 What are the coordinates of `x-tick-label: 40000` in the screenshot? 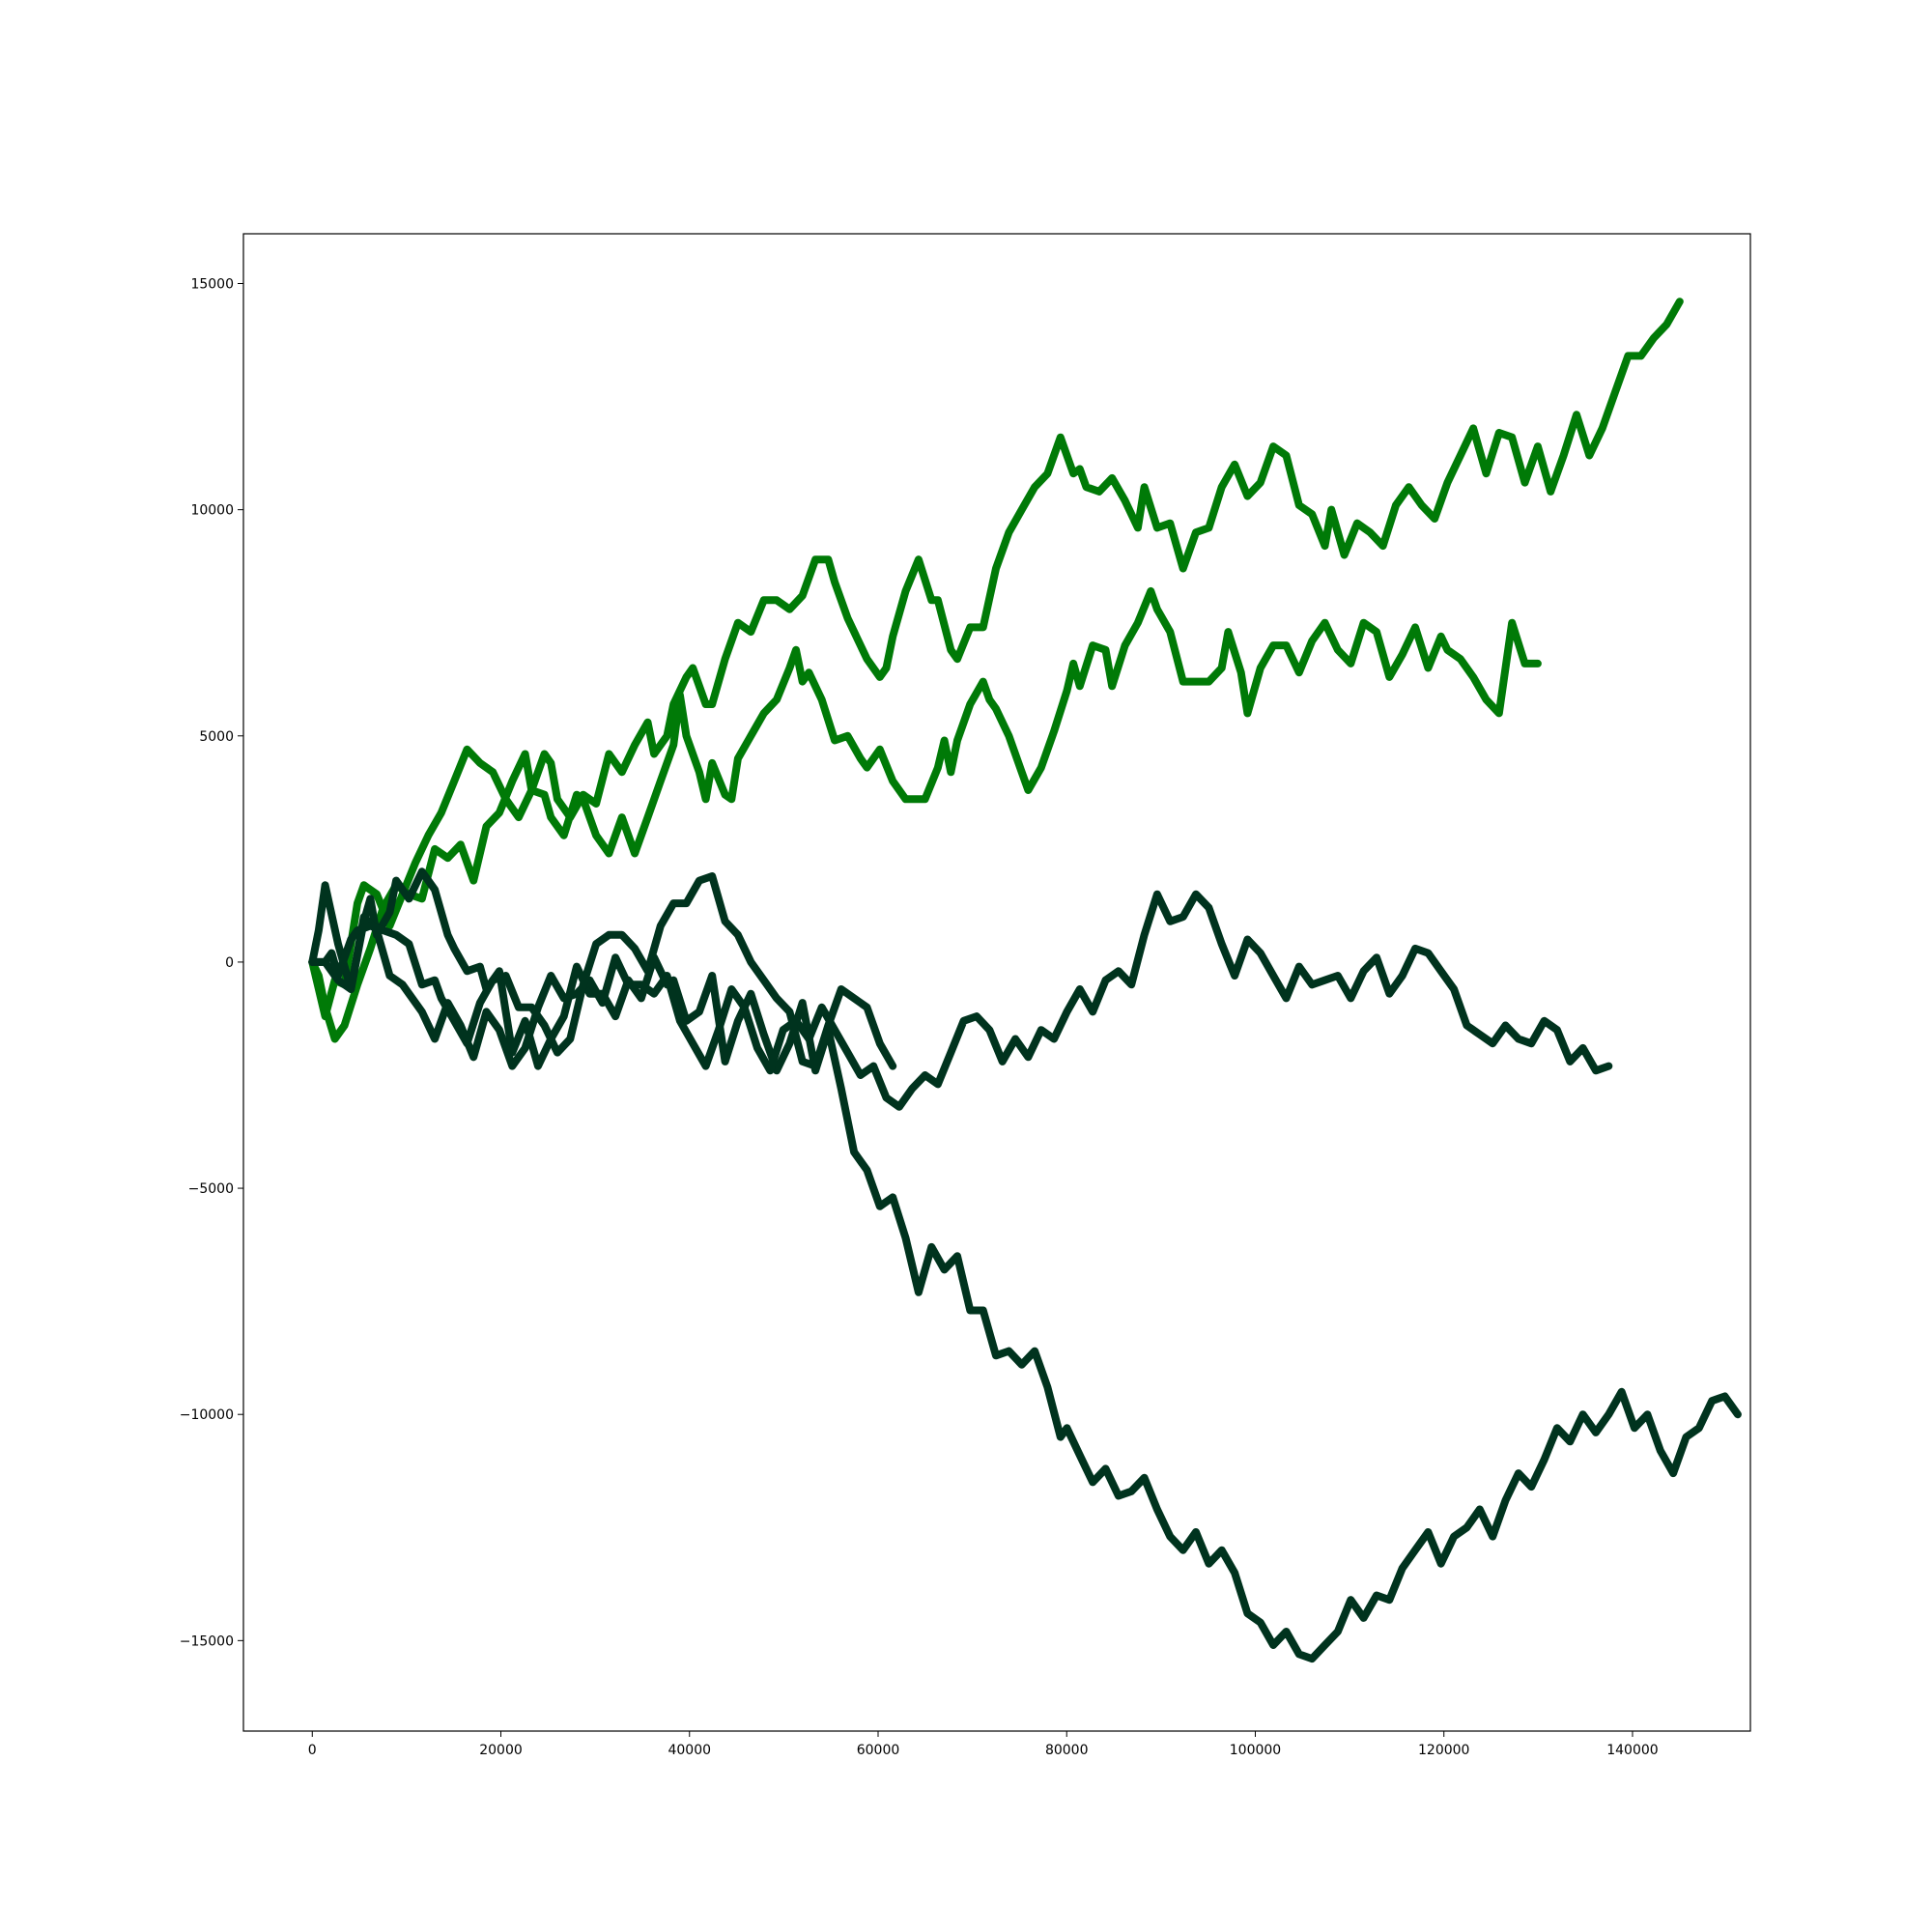 It's located at (689, 1750).